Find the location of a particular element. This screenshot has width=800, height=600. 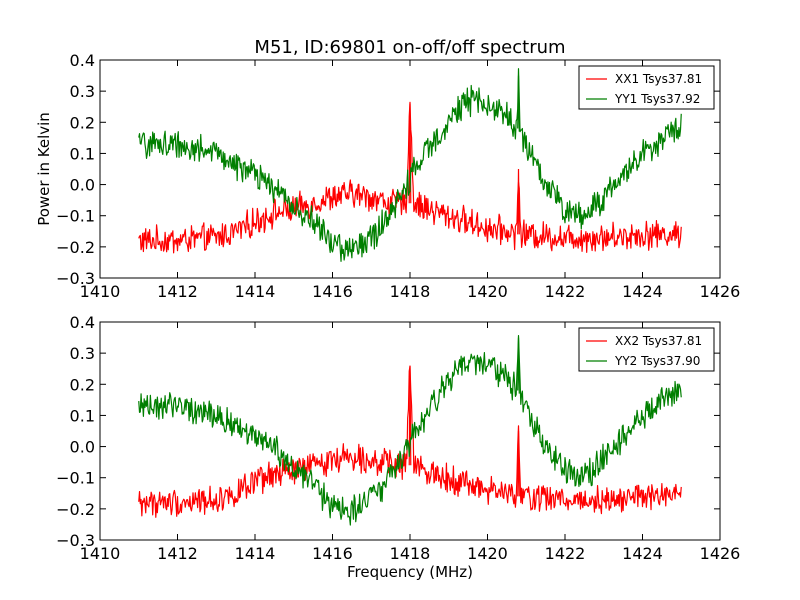

legend: XX2 Tsys37.81 YY2 Tsys37.90 is located at coordinates (646, 349).